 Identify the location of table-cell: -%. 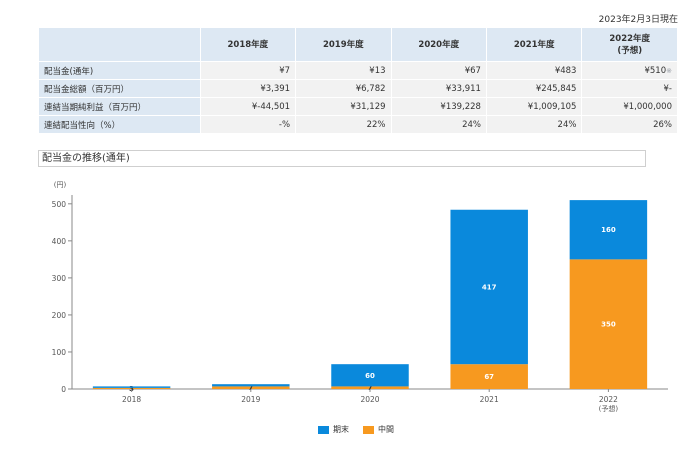
(248, 124).